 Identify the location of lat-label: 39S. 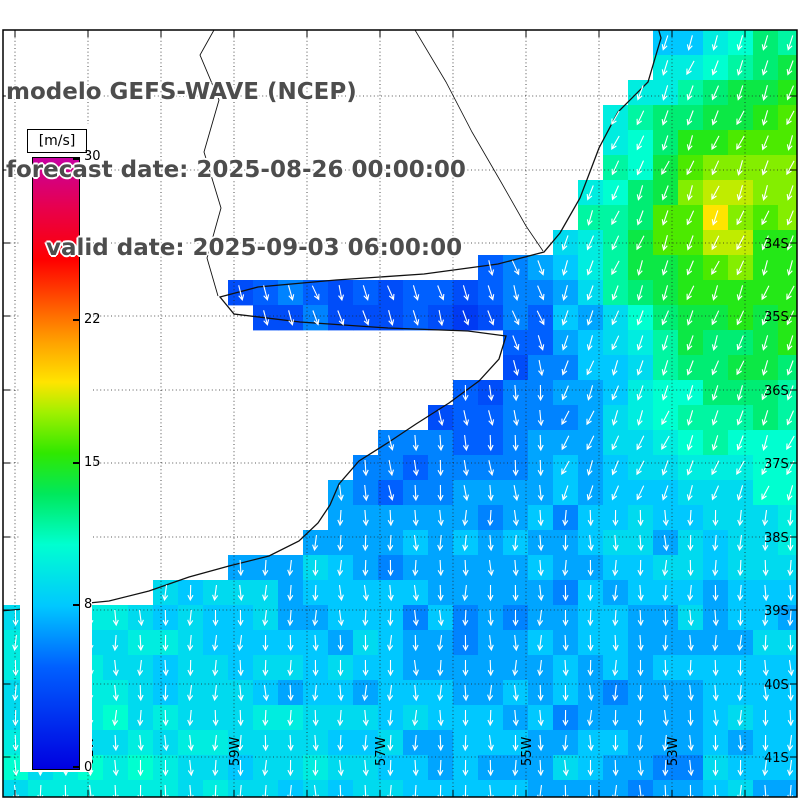
(776, 611).